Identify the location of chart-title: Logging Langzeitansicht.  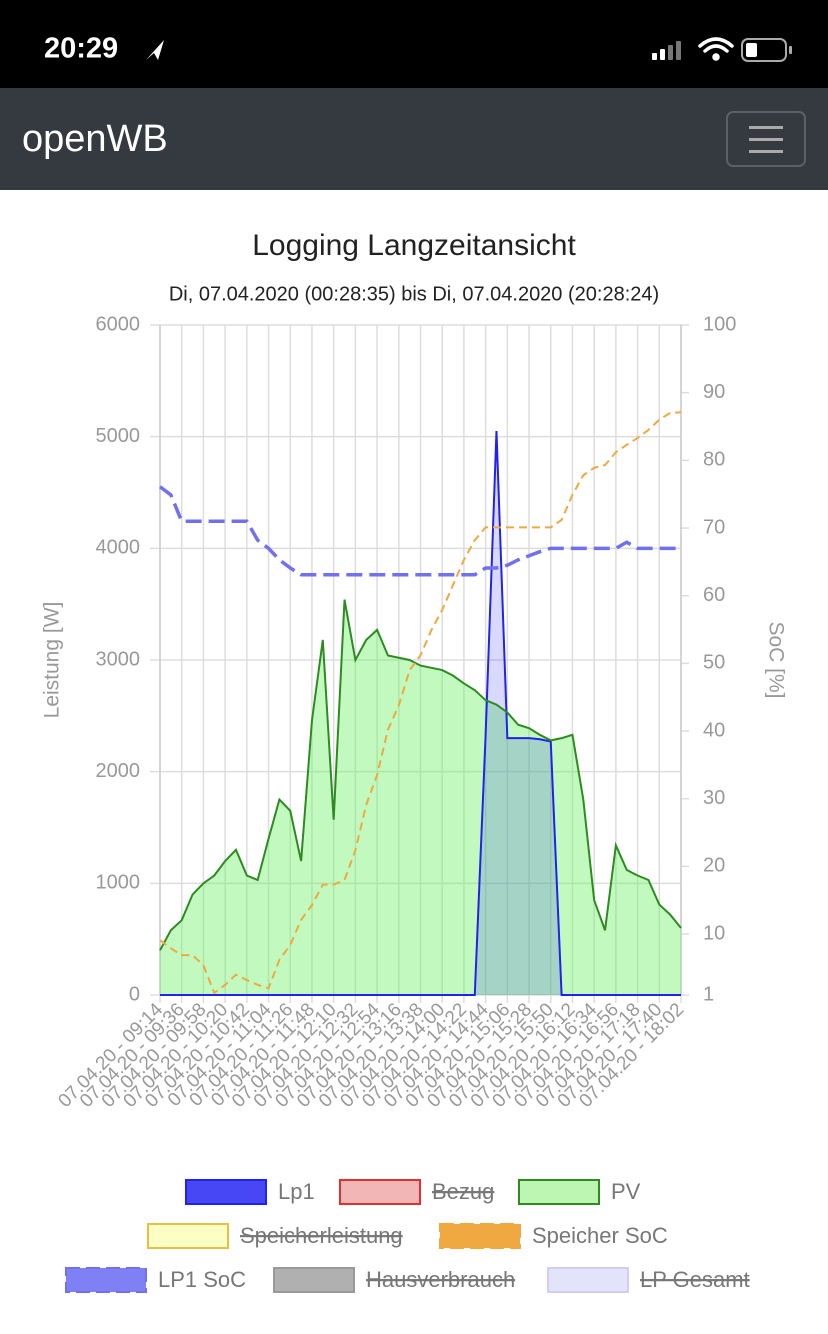
(414, 245).